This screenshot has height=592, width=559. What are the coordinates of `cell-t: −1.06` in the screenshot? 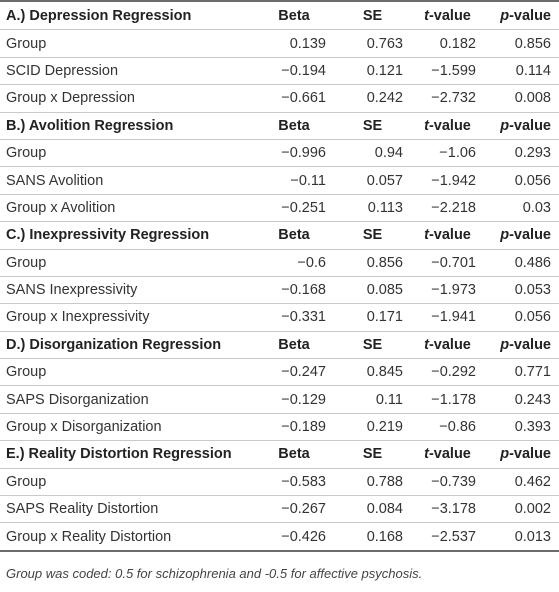 It's located at (447, 153).